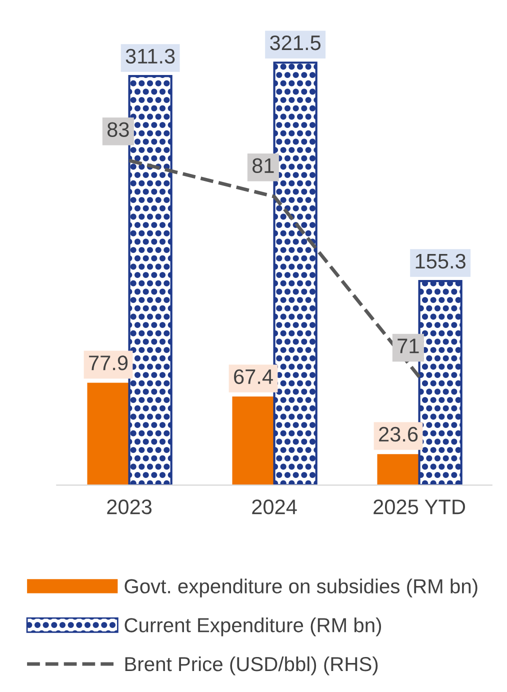  What do you see at coordinates (251, 666) in the screenshot?
I see `legend-label: Brent Price (USD/bbl) (RHS)` at bounding box center [251, 666].